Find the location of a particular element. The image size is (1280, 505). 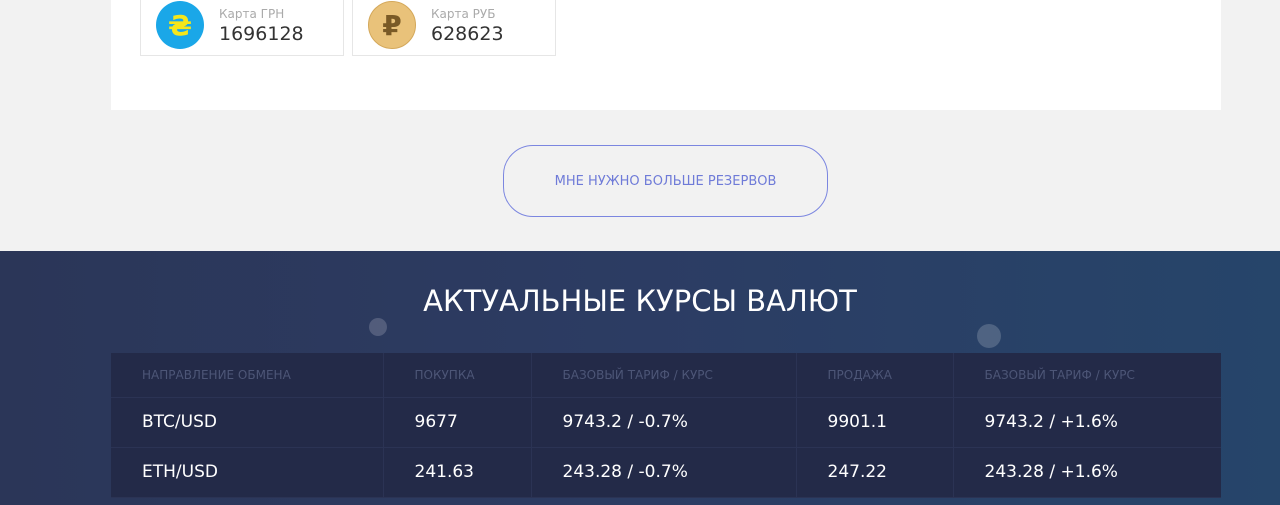

reserve-value: 628623 is located at coordinates (467, 34).